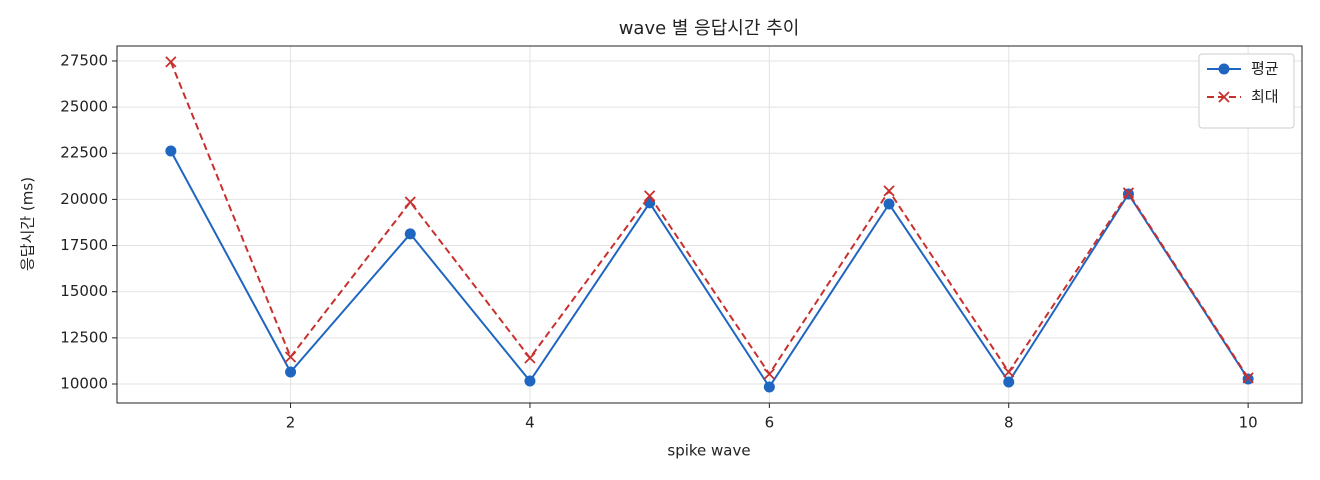  Describe the element at coordinates (84, 153) in the screenshot. I see `y-tick-label: 22500` at that location.